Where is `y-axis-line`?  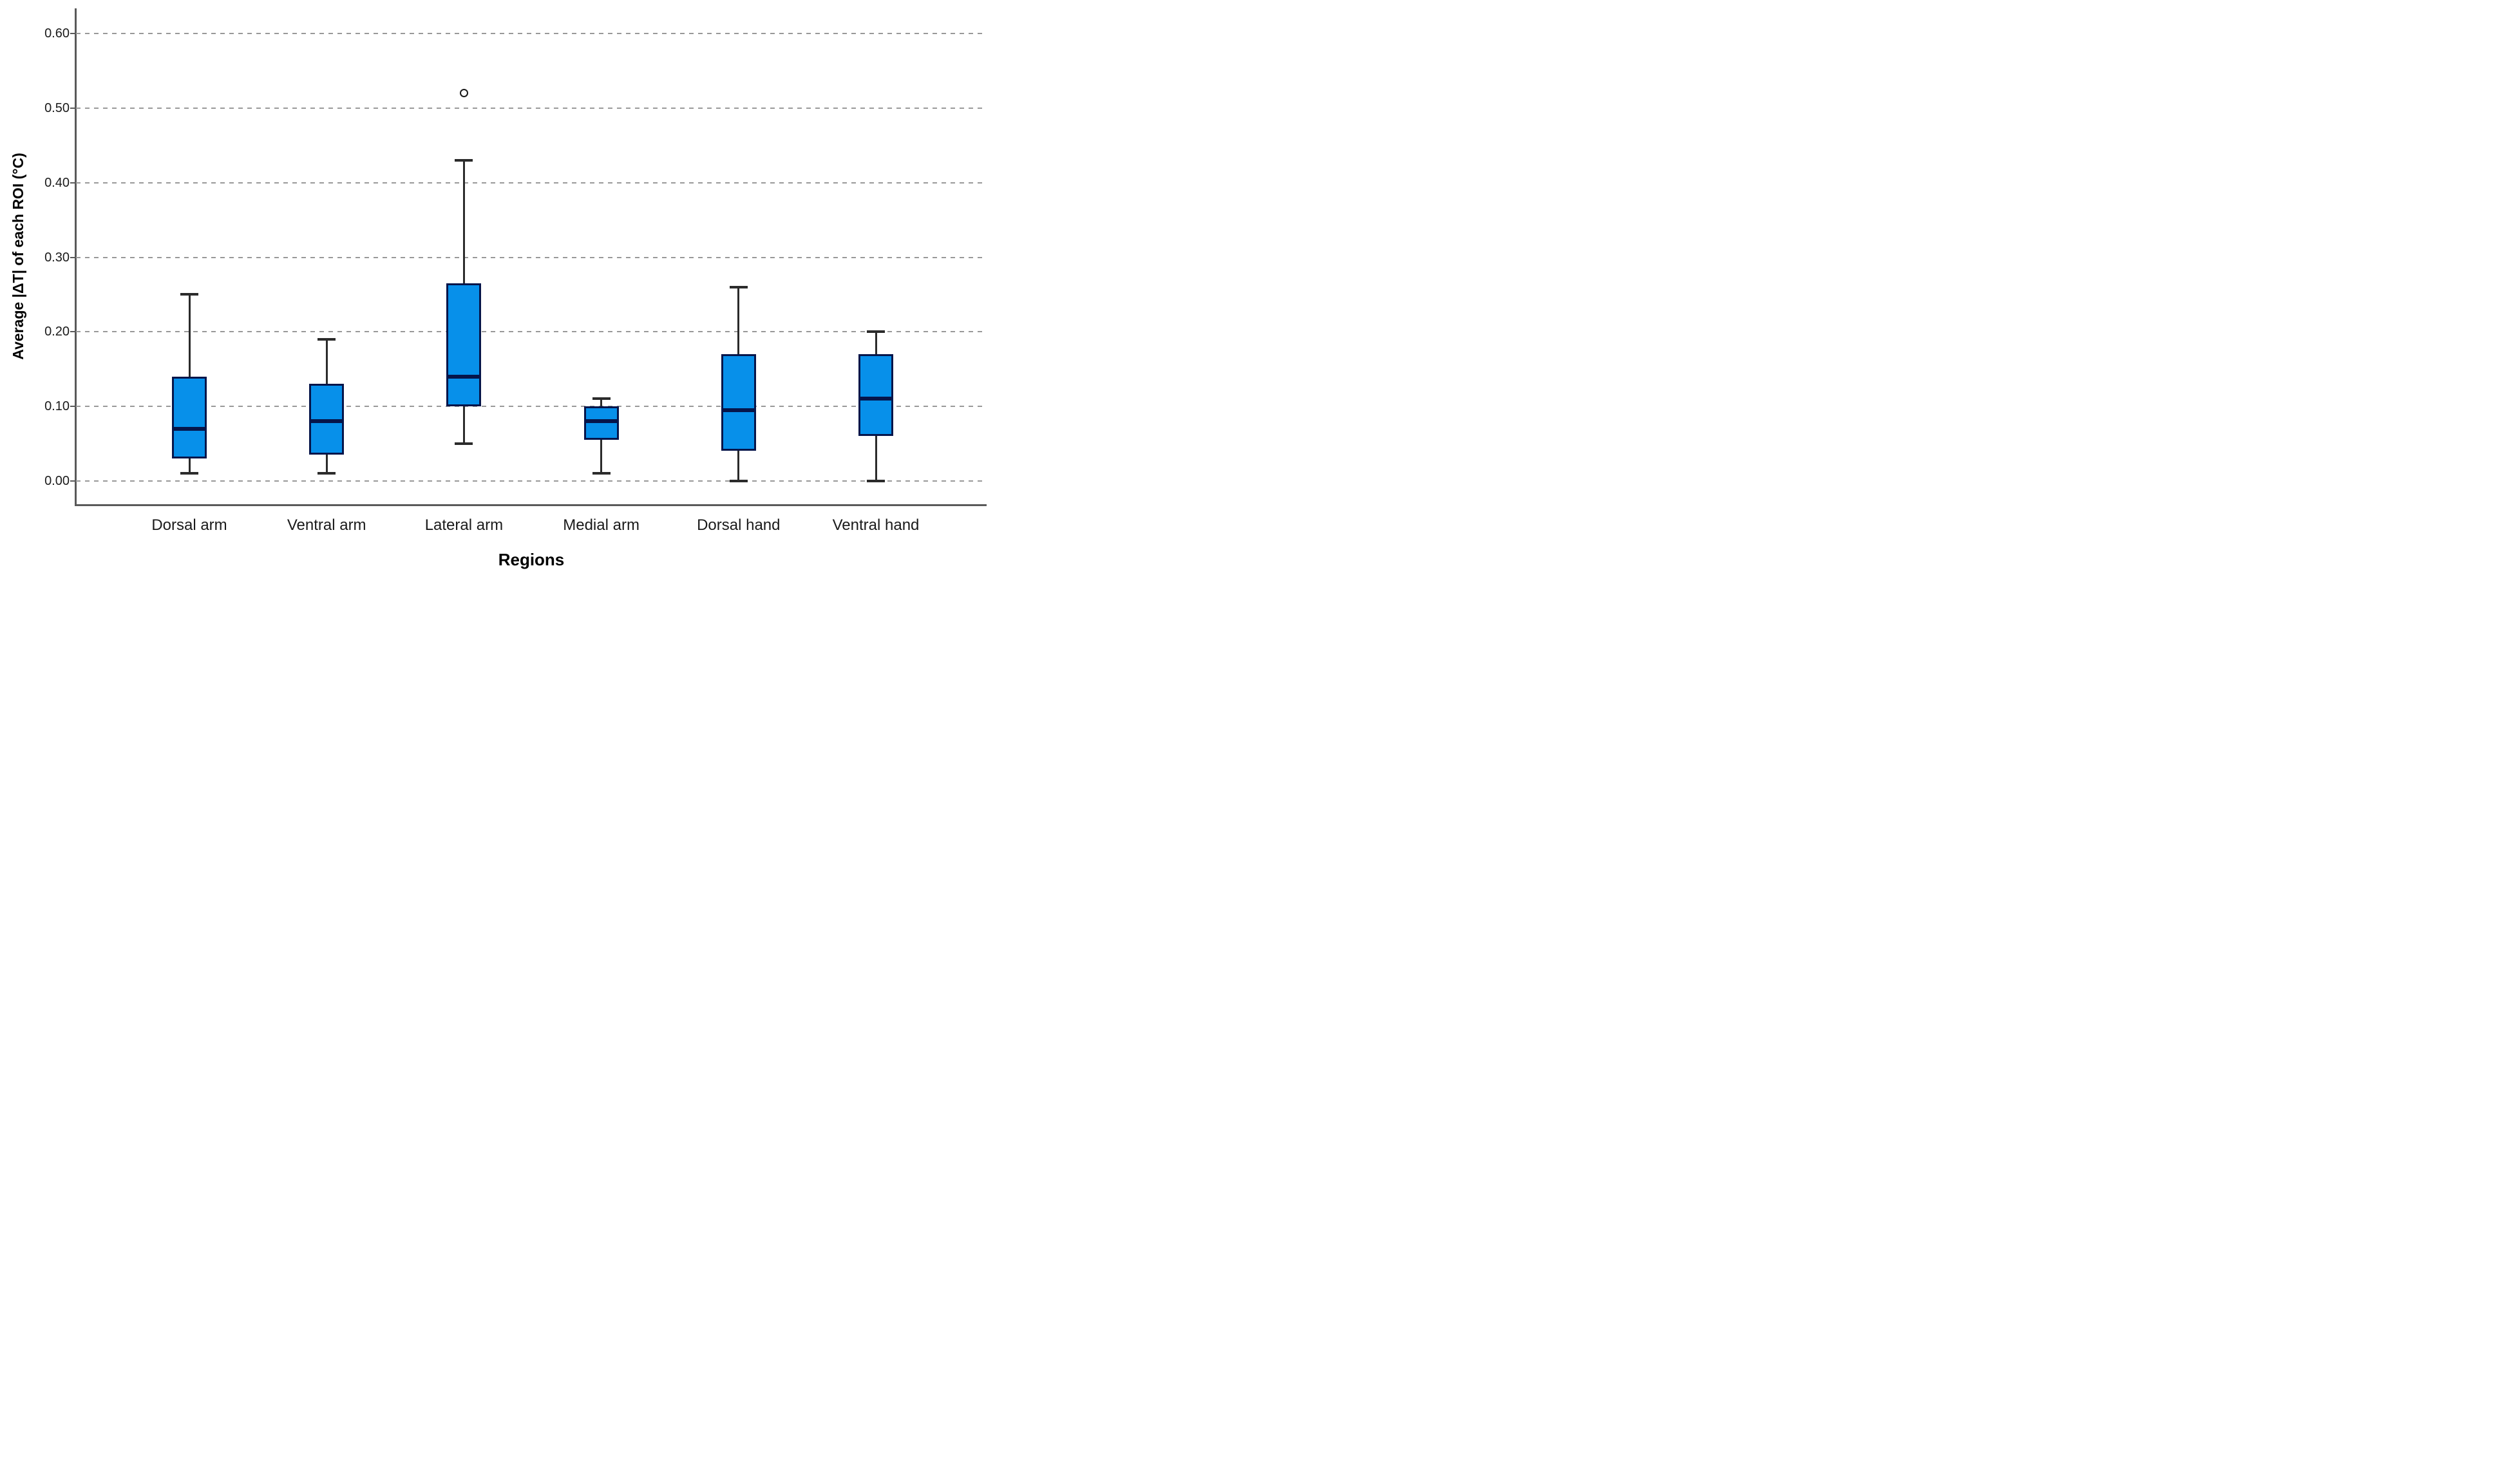
y-axis-line is located at coordinates (76, 256).